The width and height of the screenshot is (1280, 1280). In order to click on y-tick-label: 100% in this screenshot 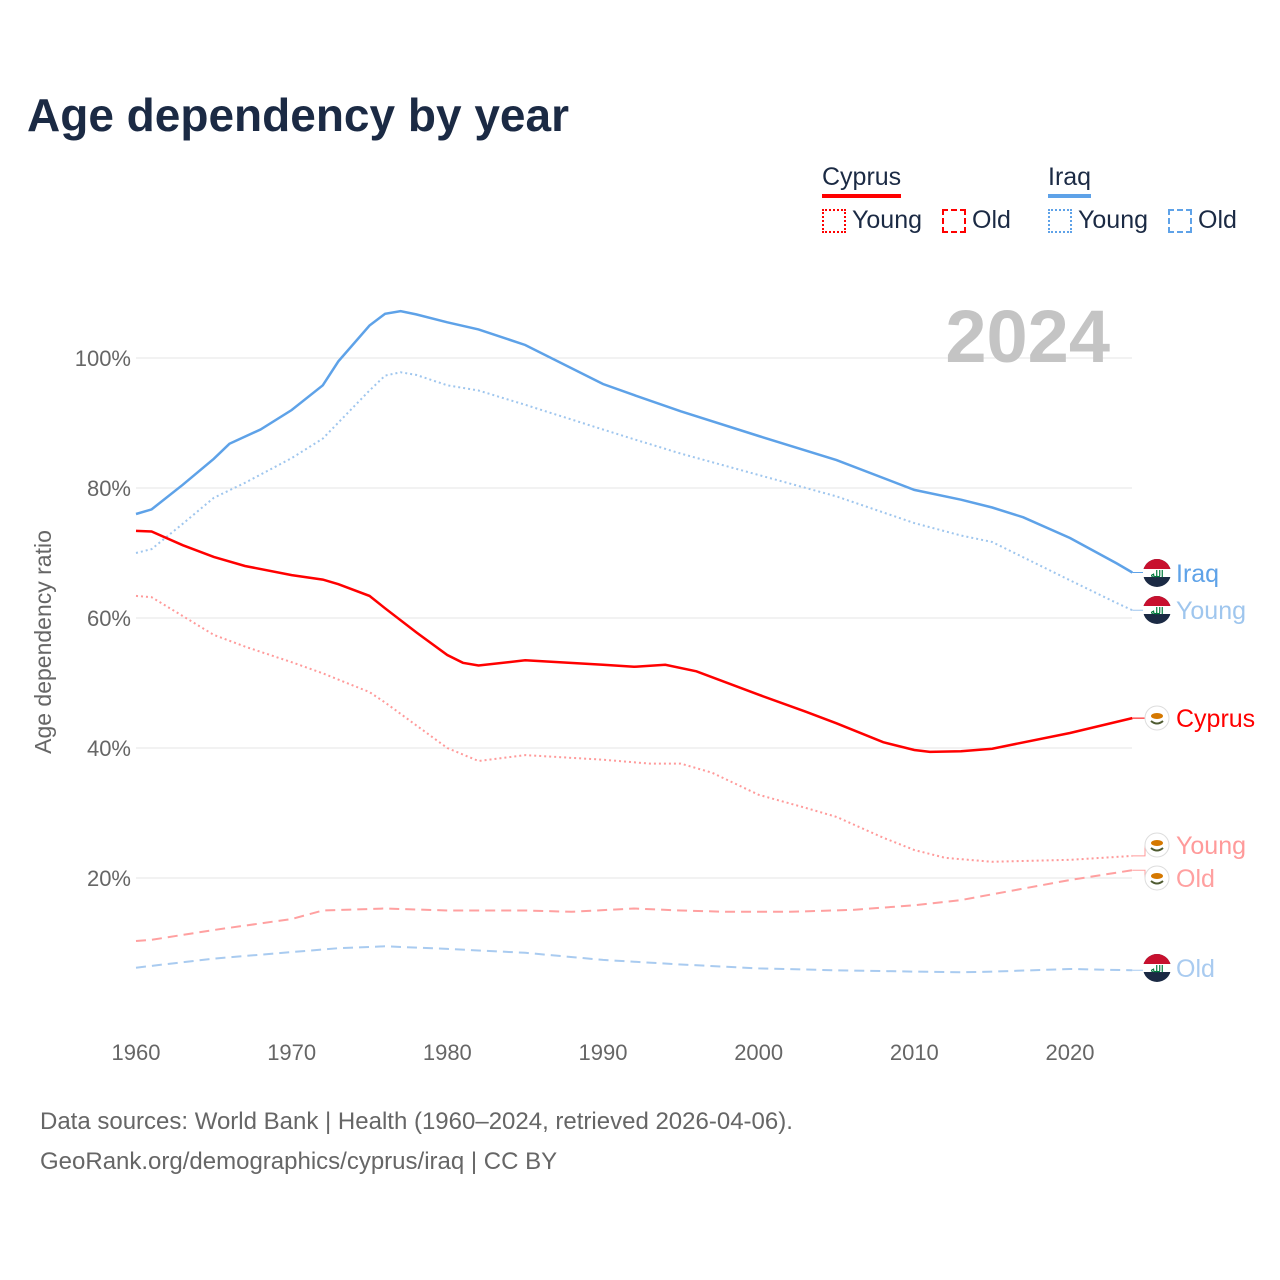, I will do `click(103, 358)`.